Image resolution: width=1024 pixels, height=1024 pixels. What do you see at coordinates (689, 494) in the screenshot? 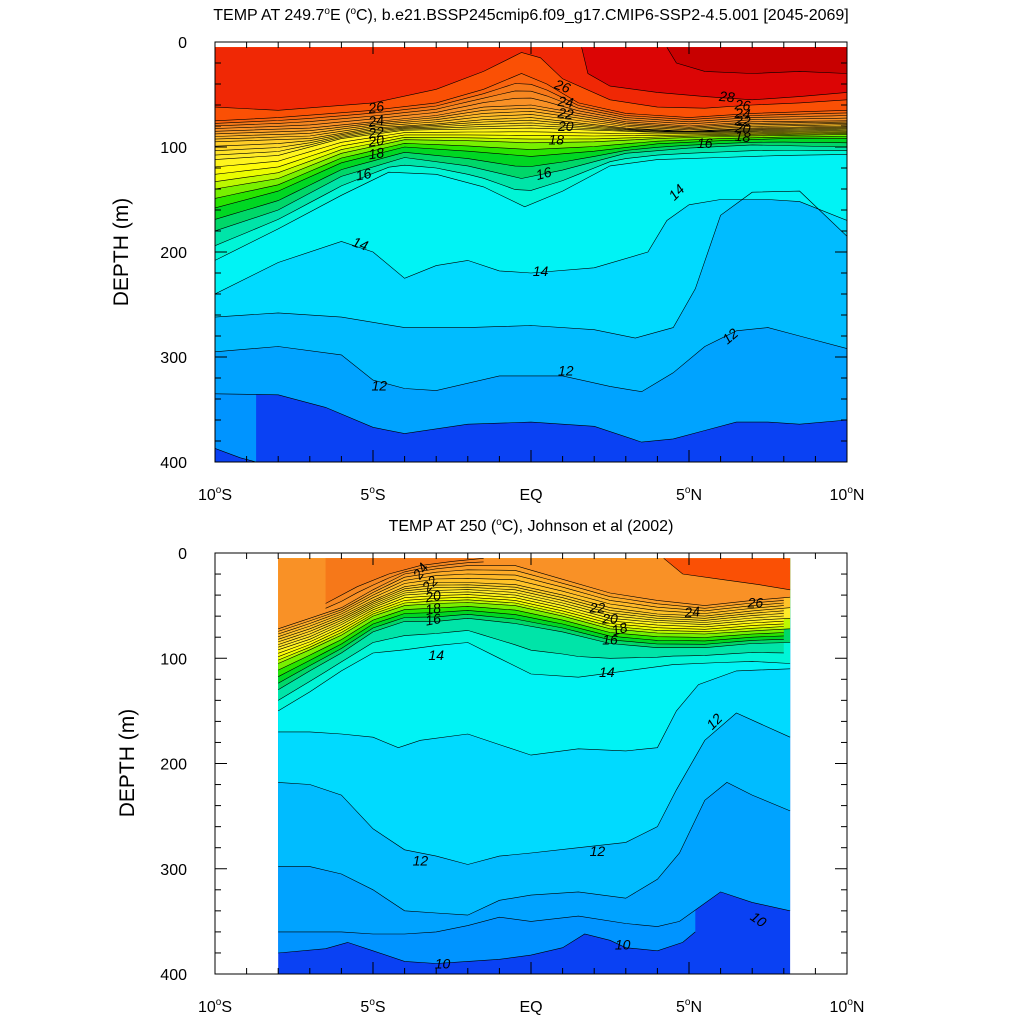
I see `x-tick-label: 5oN` at bounding box center [689, 494].